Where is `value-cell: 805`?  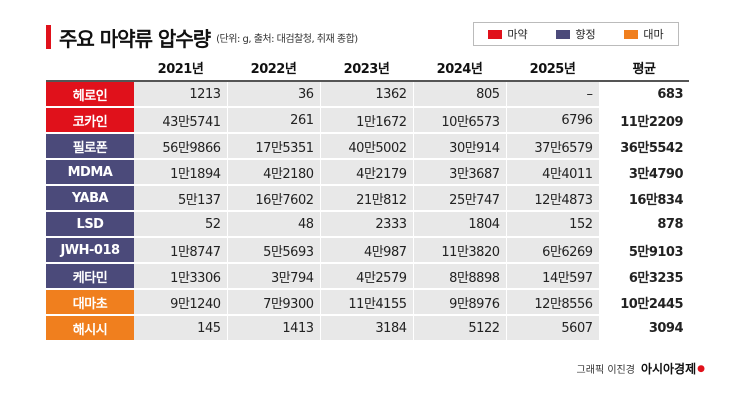 value-cell: 805 is located at coordinates (460, 94).